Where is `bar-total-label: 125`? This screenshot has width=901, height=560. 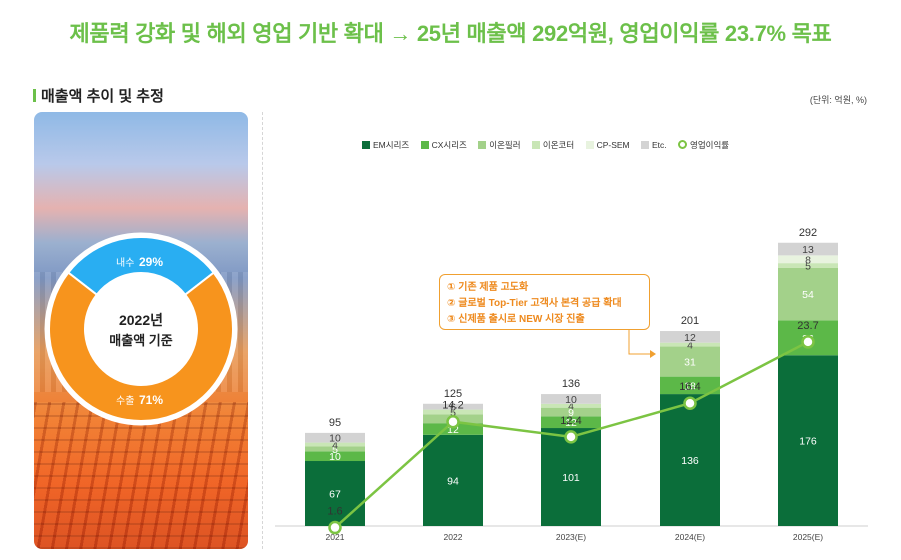
bar-total-label: 125 is located at coordinates (453, 394).